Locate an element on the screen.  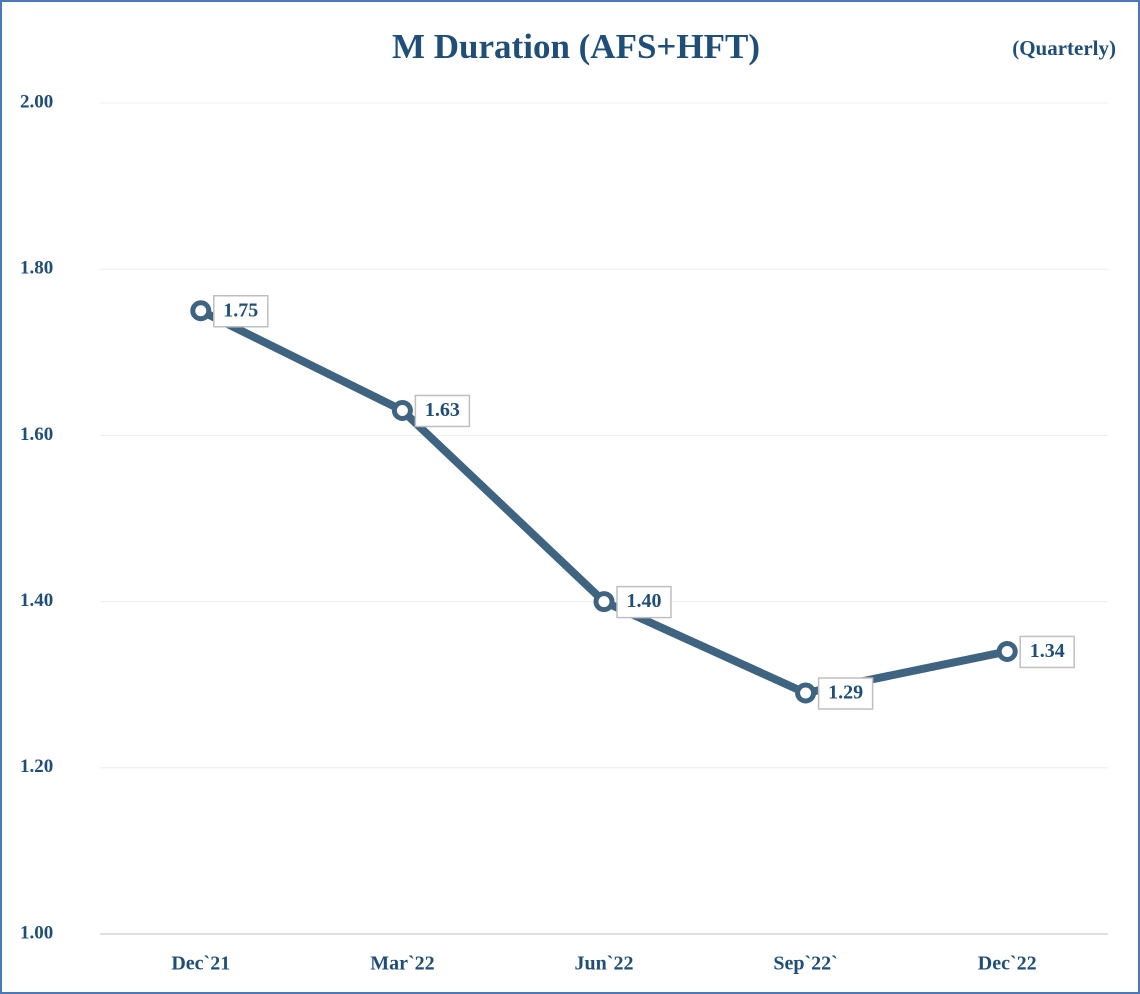
data-label: 1.29 is located at coordinates (845, 693).